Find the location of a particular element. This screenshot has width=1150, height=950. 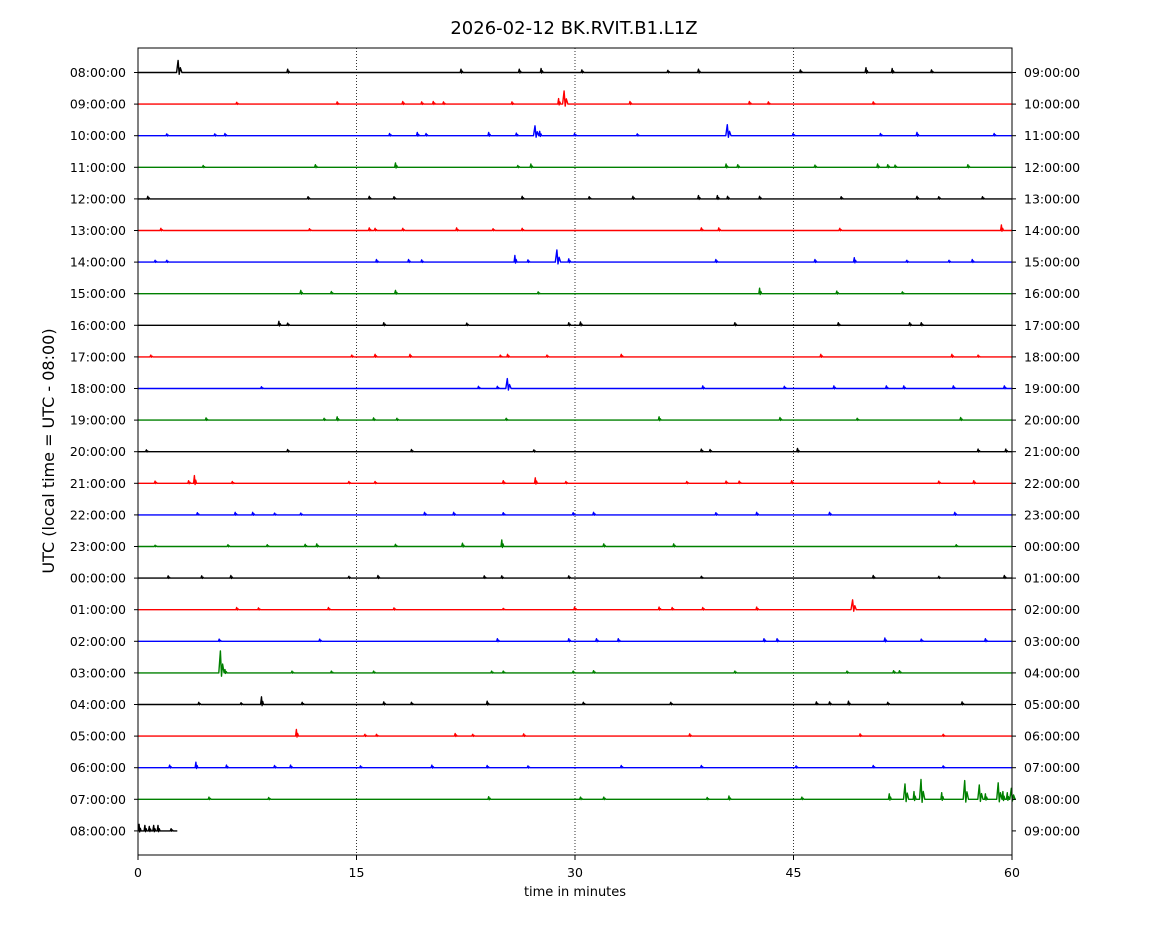

utc-label: 03:00:00 is located at coordinates (98, 672).